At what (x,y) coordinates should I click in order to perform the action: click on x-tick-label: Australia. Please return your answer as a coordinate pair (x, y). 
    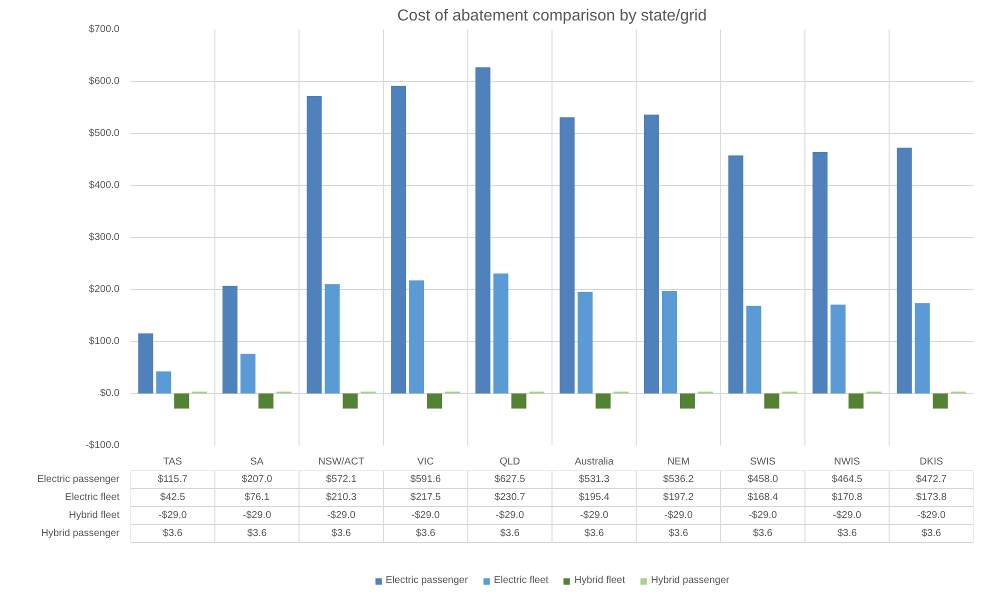
    Looking at the image, I should click on (594, 462).